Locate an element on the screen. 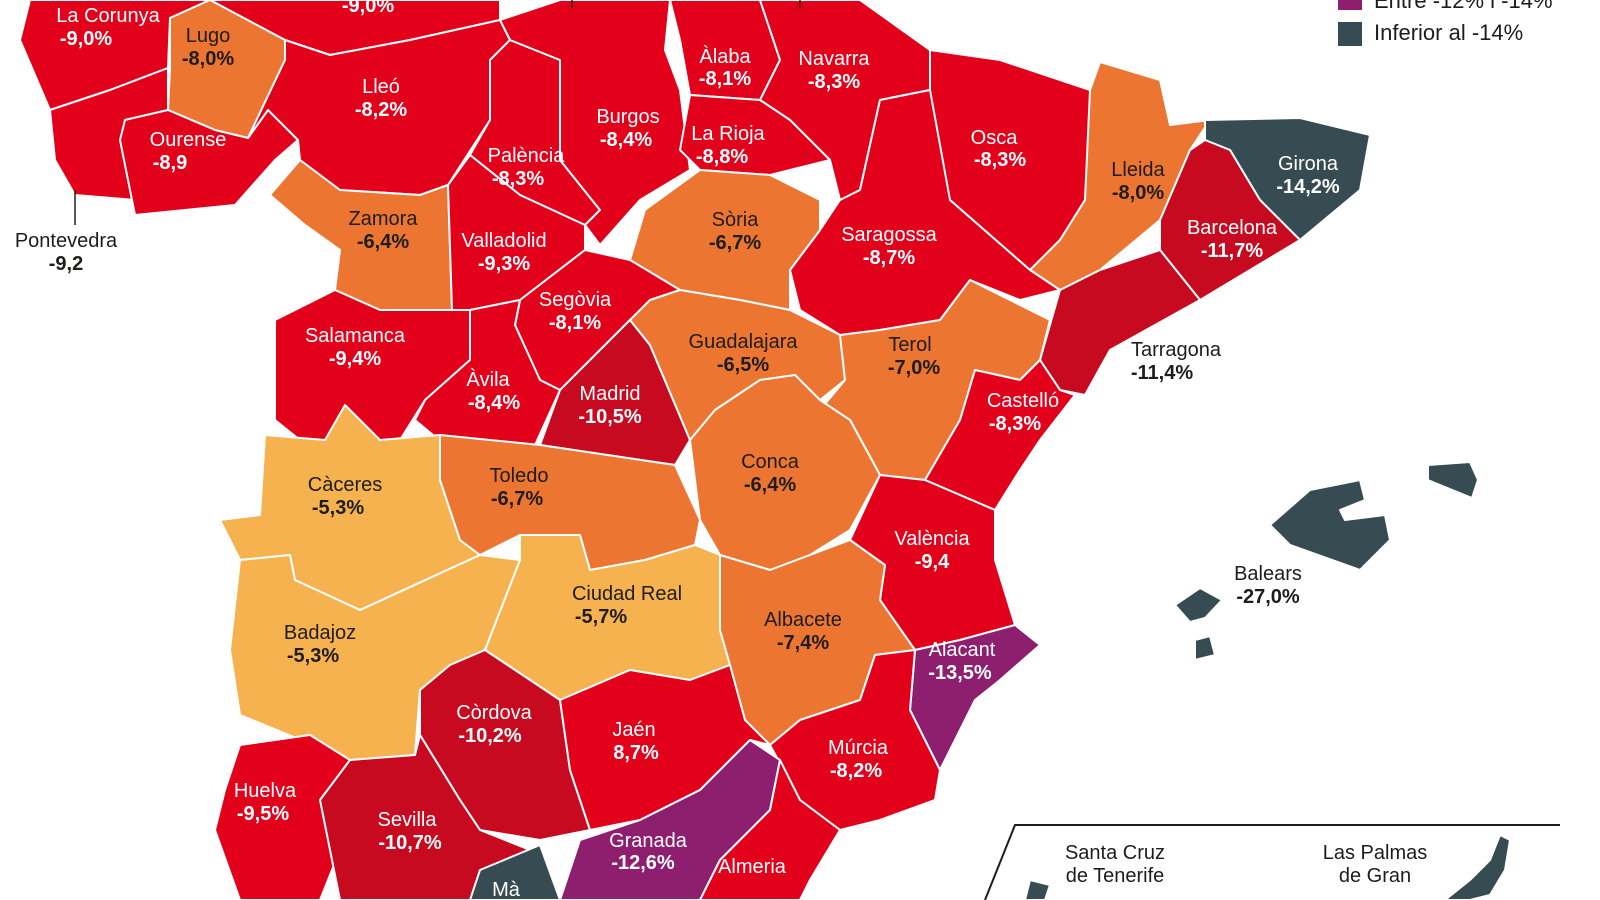 The image size is (1600, 900). label-toledo-value: -6,7% is located at coordinates (517, 499).